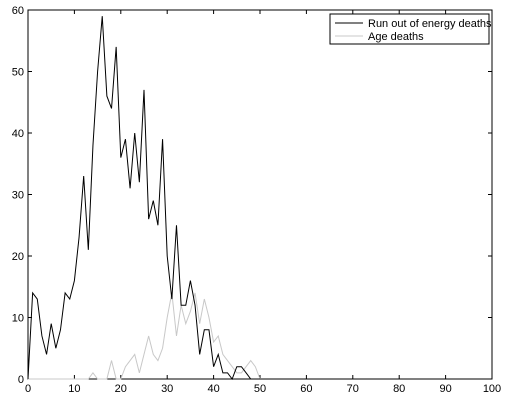 This screenshot has height=396, width=510. Describe the element at coordinates (18, 196) in the screenshot. I see `y-tick-label: 30` at that location.